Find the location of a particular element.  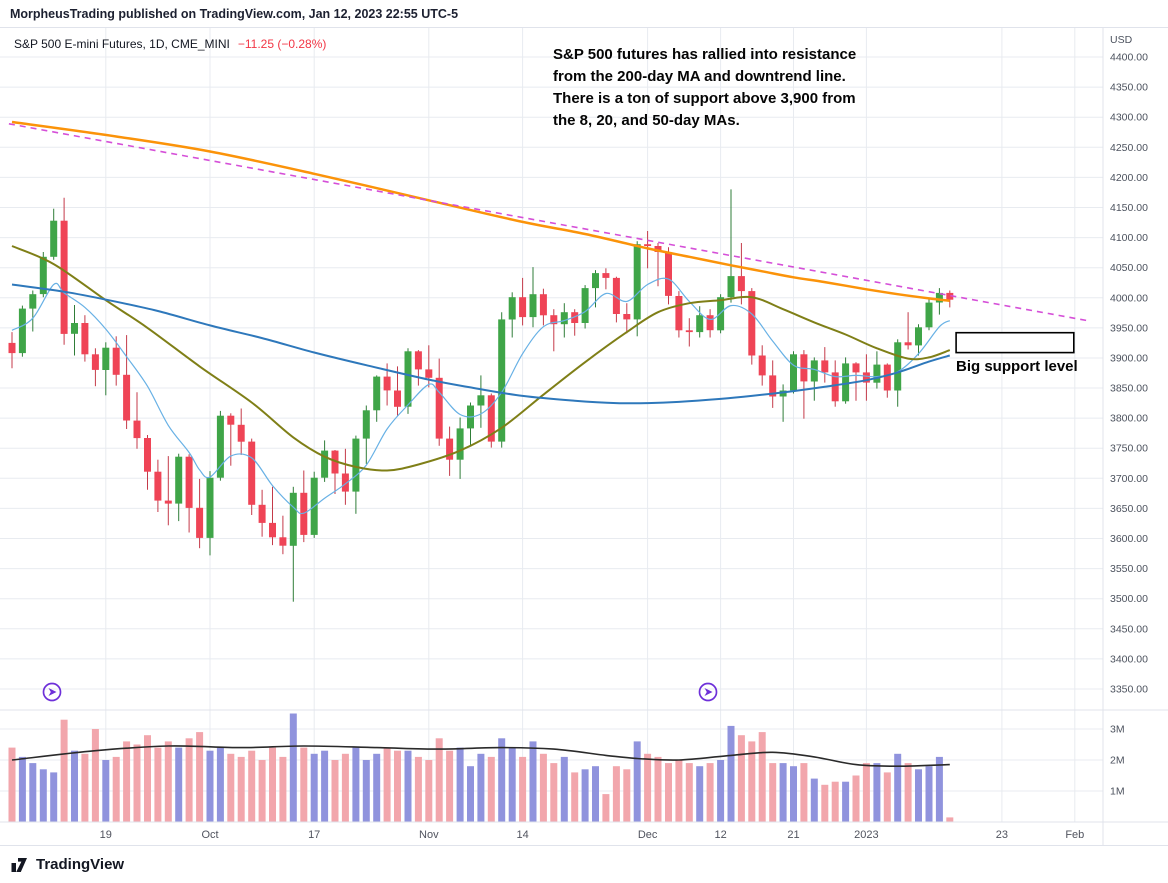

tradingview-link: TradingView is located at coordinates (67, 865).